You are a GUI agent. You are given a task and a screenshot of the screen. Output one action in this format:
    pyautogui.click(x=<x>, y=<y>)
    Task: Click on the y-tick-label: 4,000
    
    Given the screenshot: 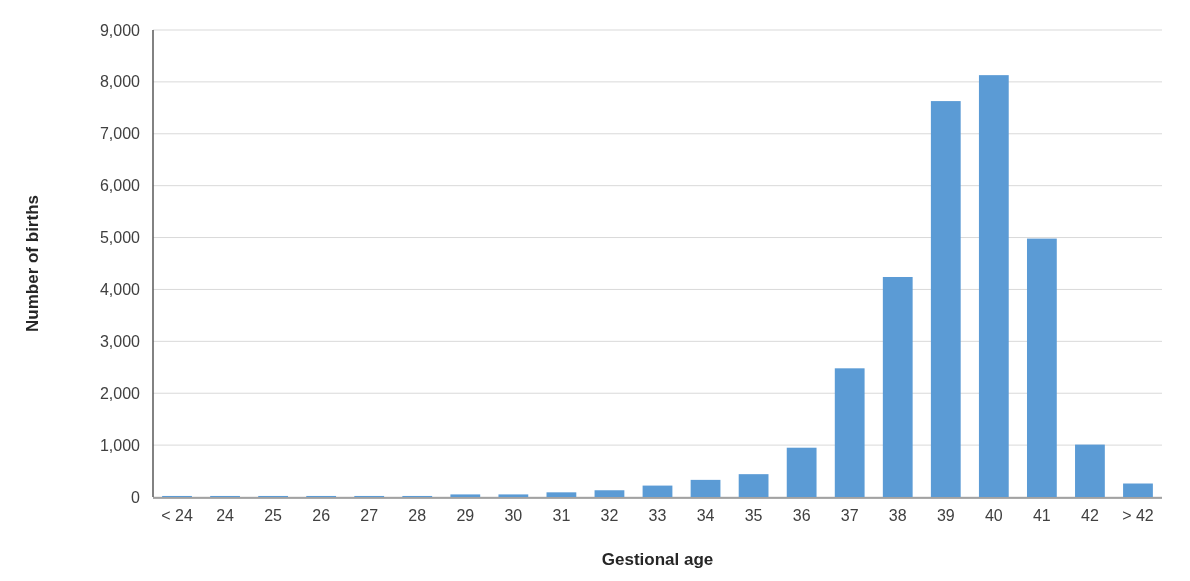 What is the action you would take?
    pyautogui.click(x=120, y=290)
    